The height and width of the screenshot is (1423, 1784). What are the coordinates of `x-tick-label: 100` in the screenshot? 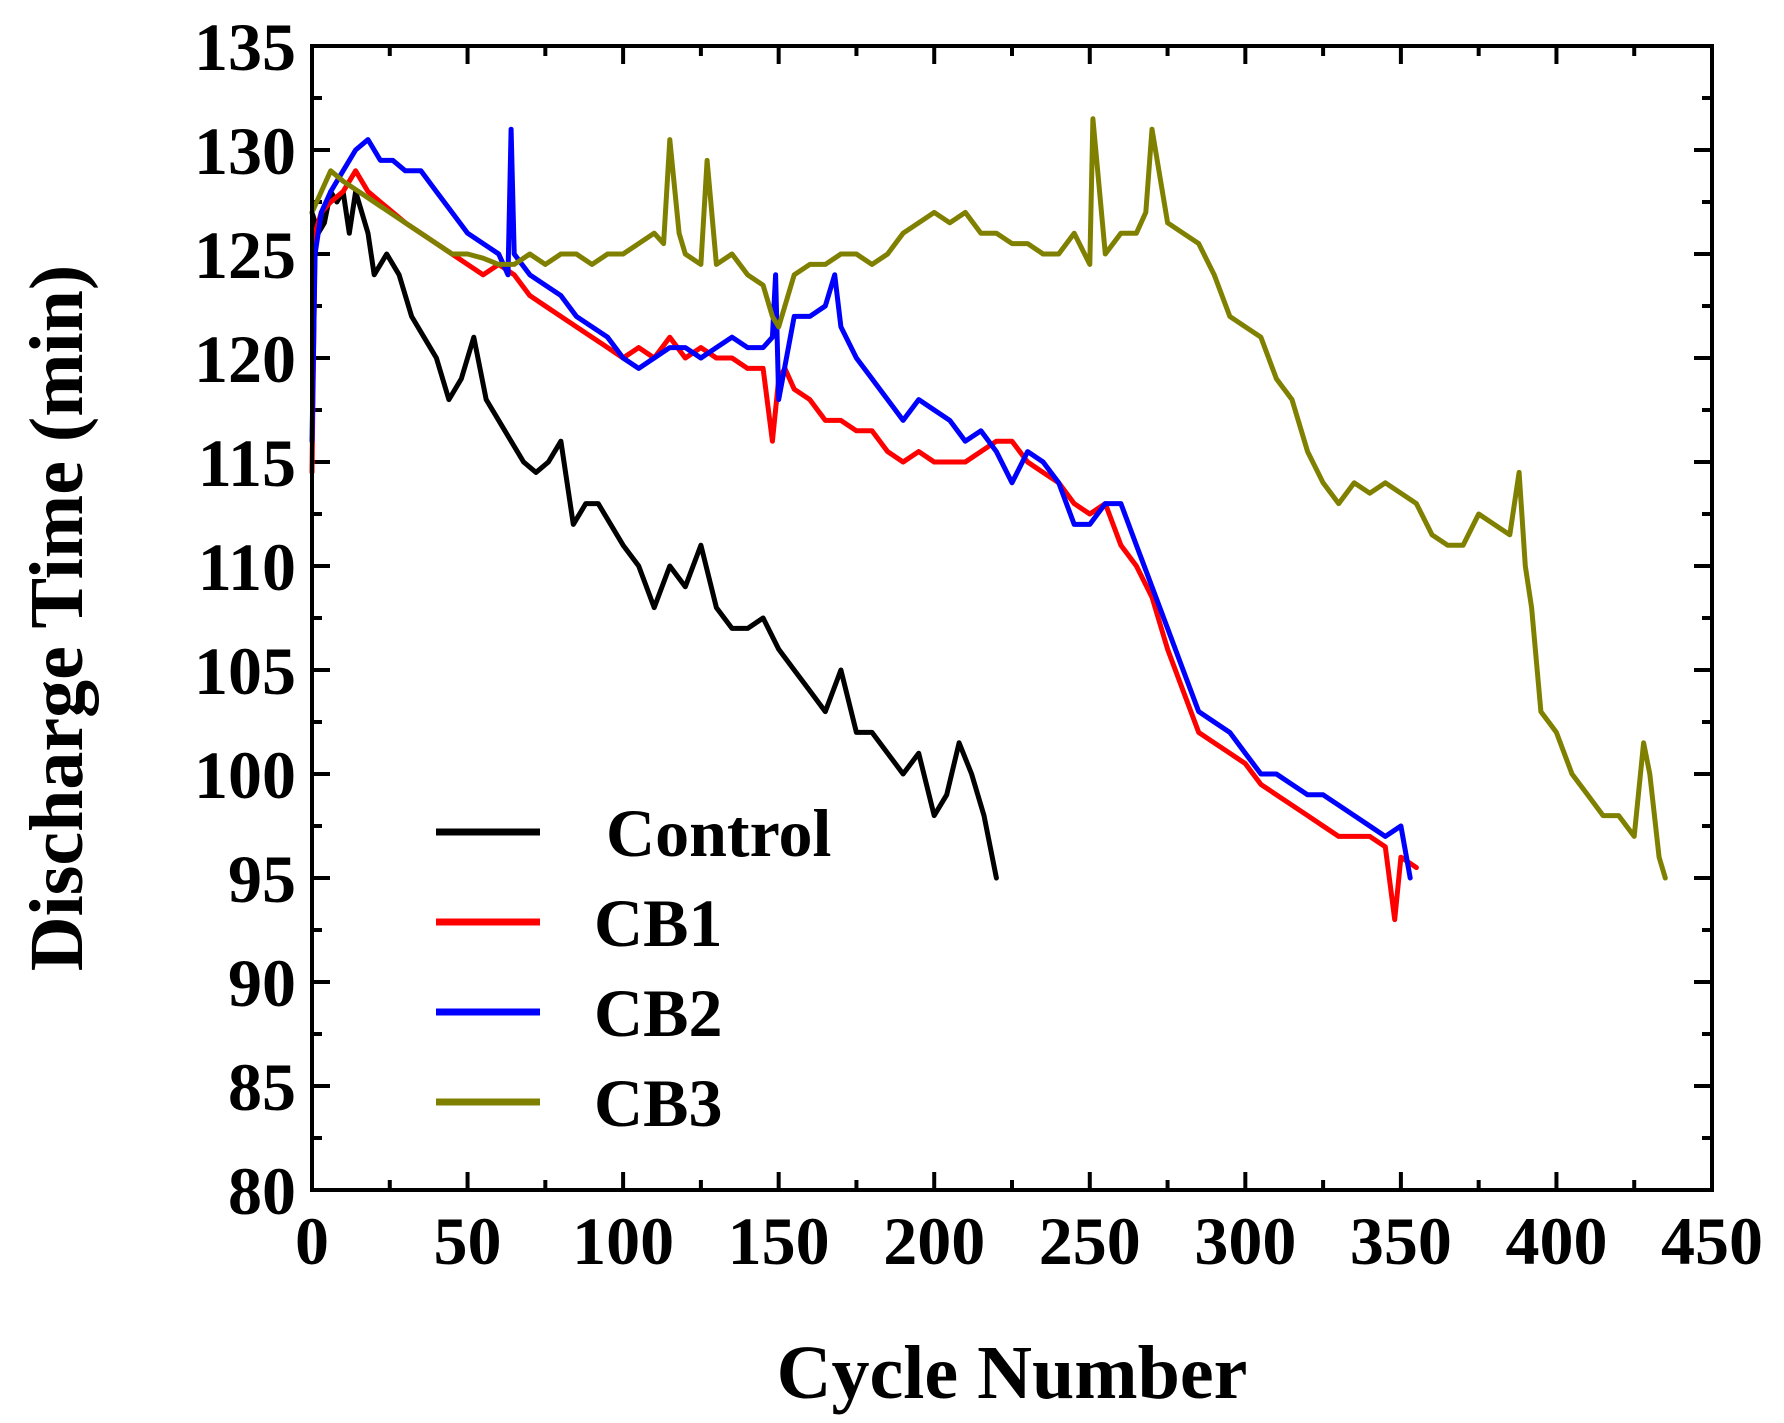 It's located at (623, 1241).